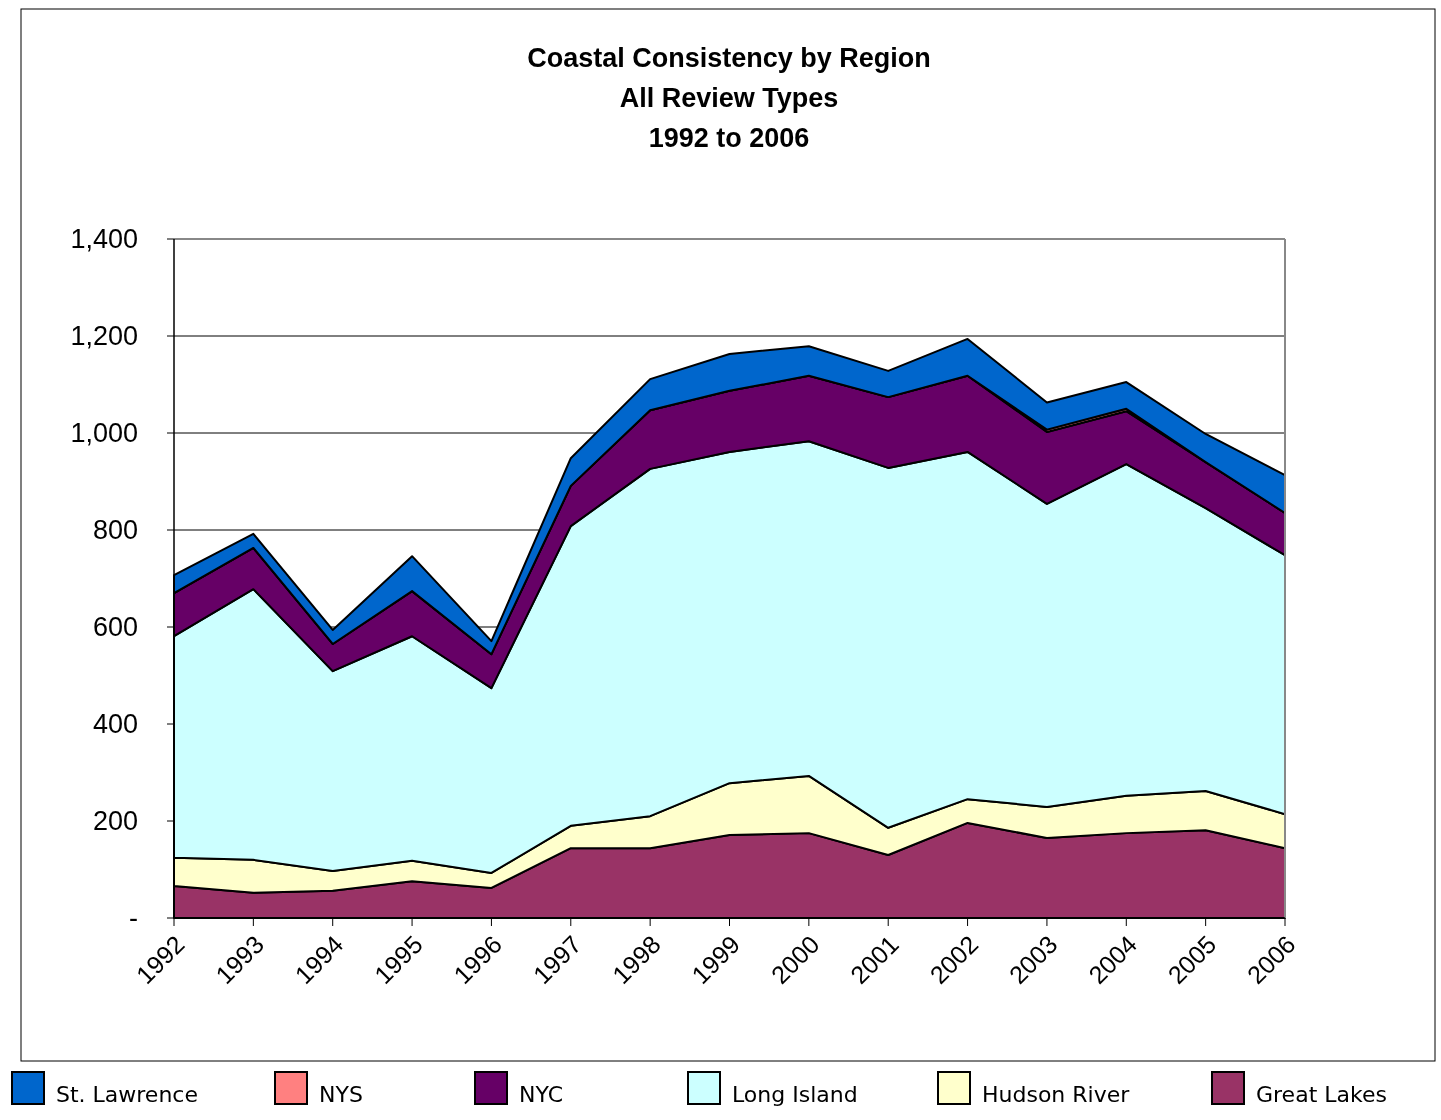  Describe the element at coordinates (115, 530) in the screenshot. I see `y-tick-label: 800` at that location.